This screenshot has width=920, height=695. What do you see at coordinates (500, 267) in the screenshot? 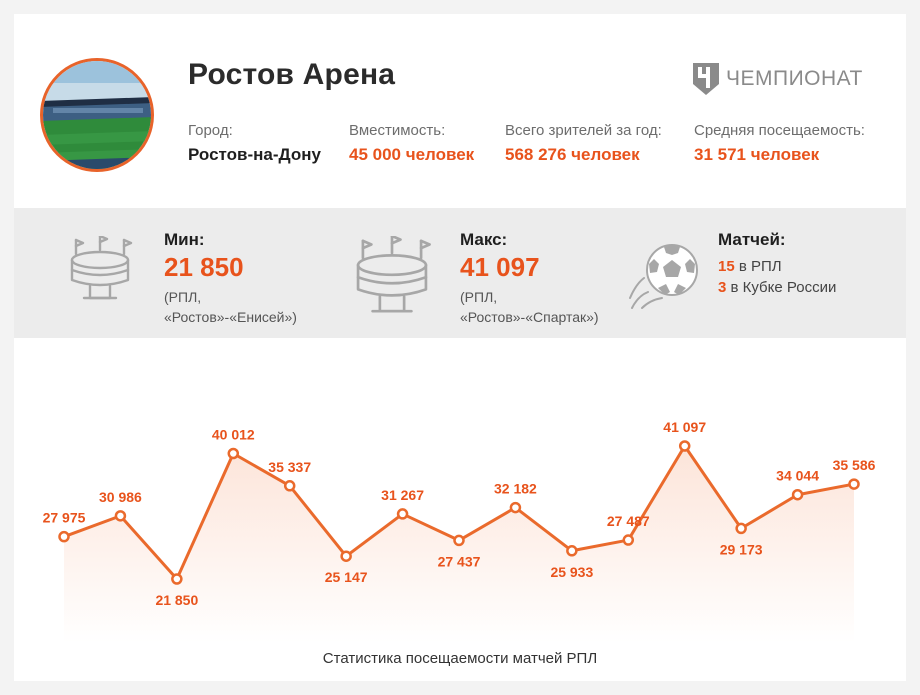
I see `max-value: 41 097` at bounding box center [500, 267].